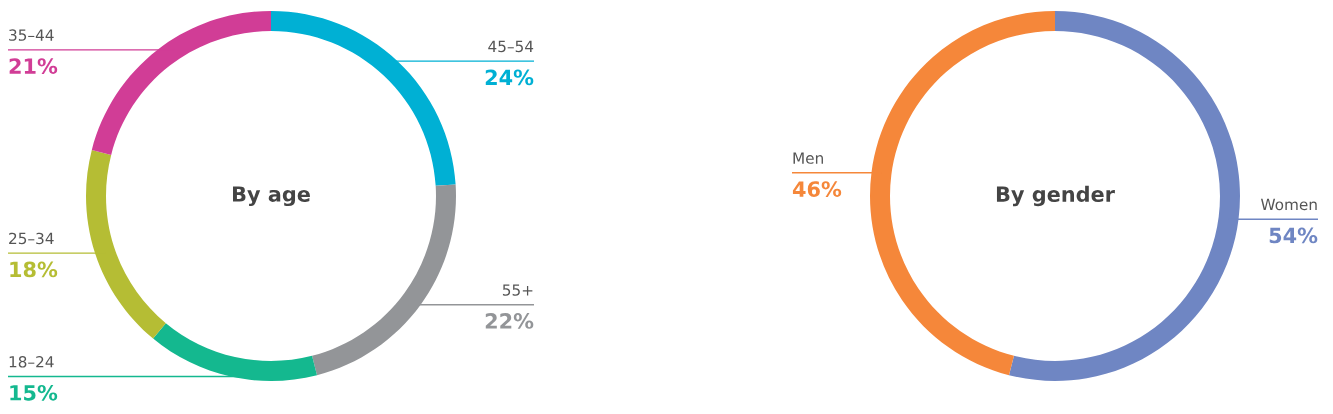 The height and width of the screenshot is (414, 1333). What do you see at coordinates (511, 46) in the screenshot?
I see `slice-label: 45–54` at bounding box center [511, 46].